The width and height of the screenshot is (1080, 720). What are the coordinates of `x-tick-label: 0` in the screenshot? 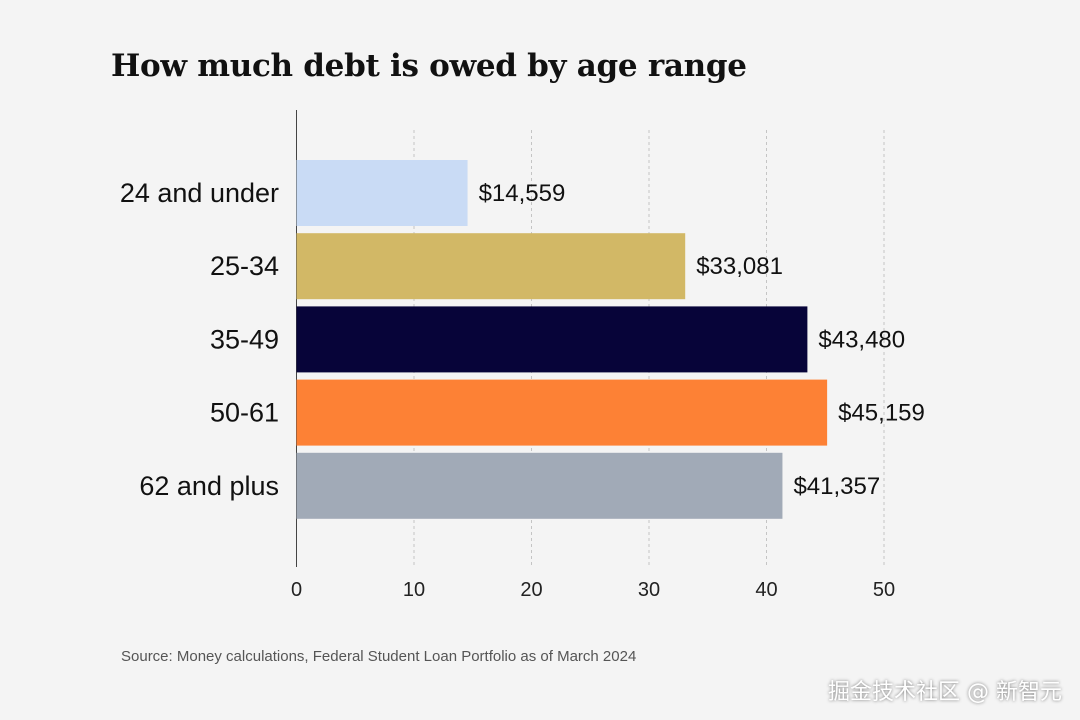 It's located at (296, 590).